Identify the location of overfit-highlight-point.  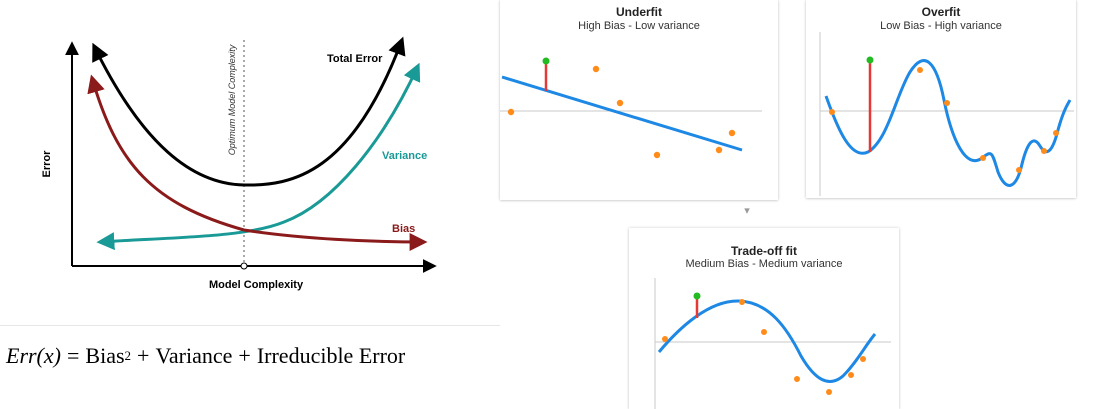
(870, 60).